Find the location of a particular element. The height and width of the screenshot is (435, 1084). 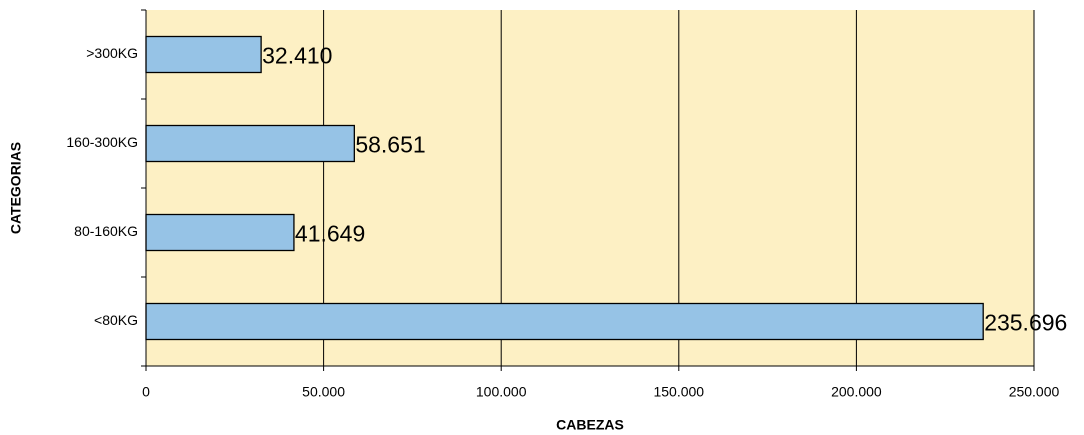

x-tick-label: 200.000 is located at coordinates (856, 392).